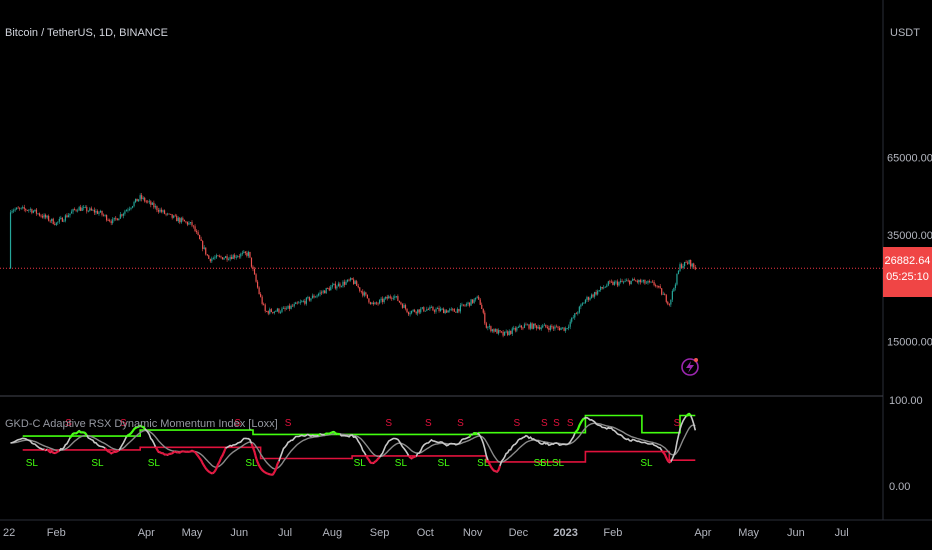 Image resolution: width=932 pixels, height=550 pixels. What do you see at coordinates (9, 533) in the screenshot?
I see `time-tick-label: 22` at bounding box center [9, 533].